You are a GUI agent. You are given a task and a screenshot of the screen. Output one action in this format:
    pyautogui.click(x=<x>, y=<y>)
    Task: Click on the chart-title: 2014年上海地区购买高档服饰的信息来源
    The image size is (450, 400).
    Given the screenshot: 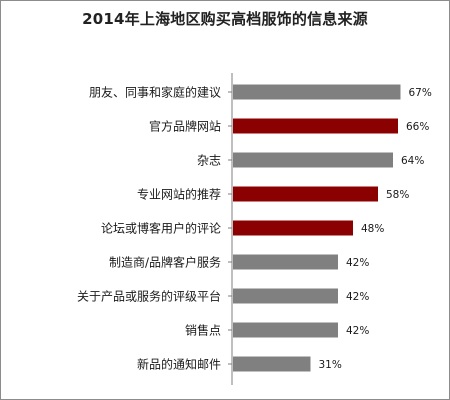 What is the action you would take?
    pyautogui.click(x=225, y=19)
    